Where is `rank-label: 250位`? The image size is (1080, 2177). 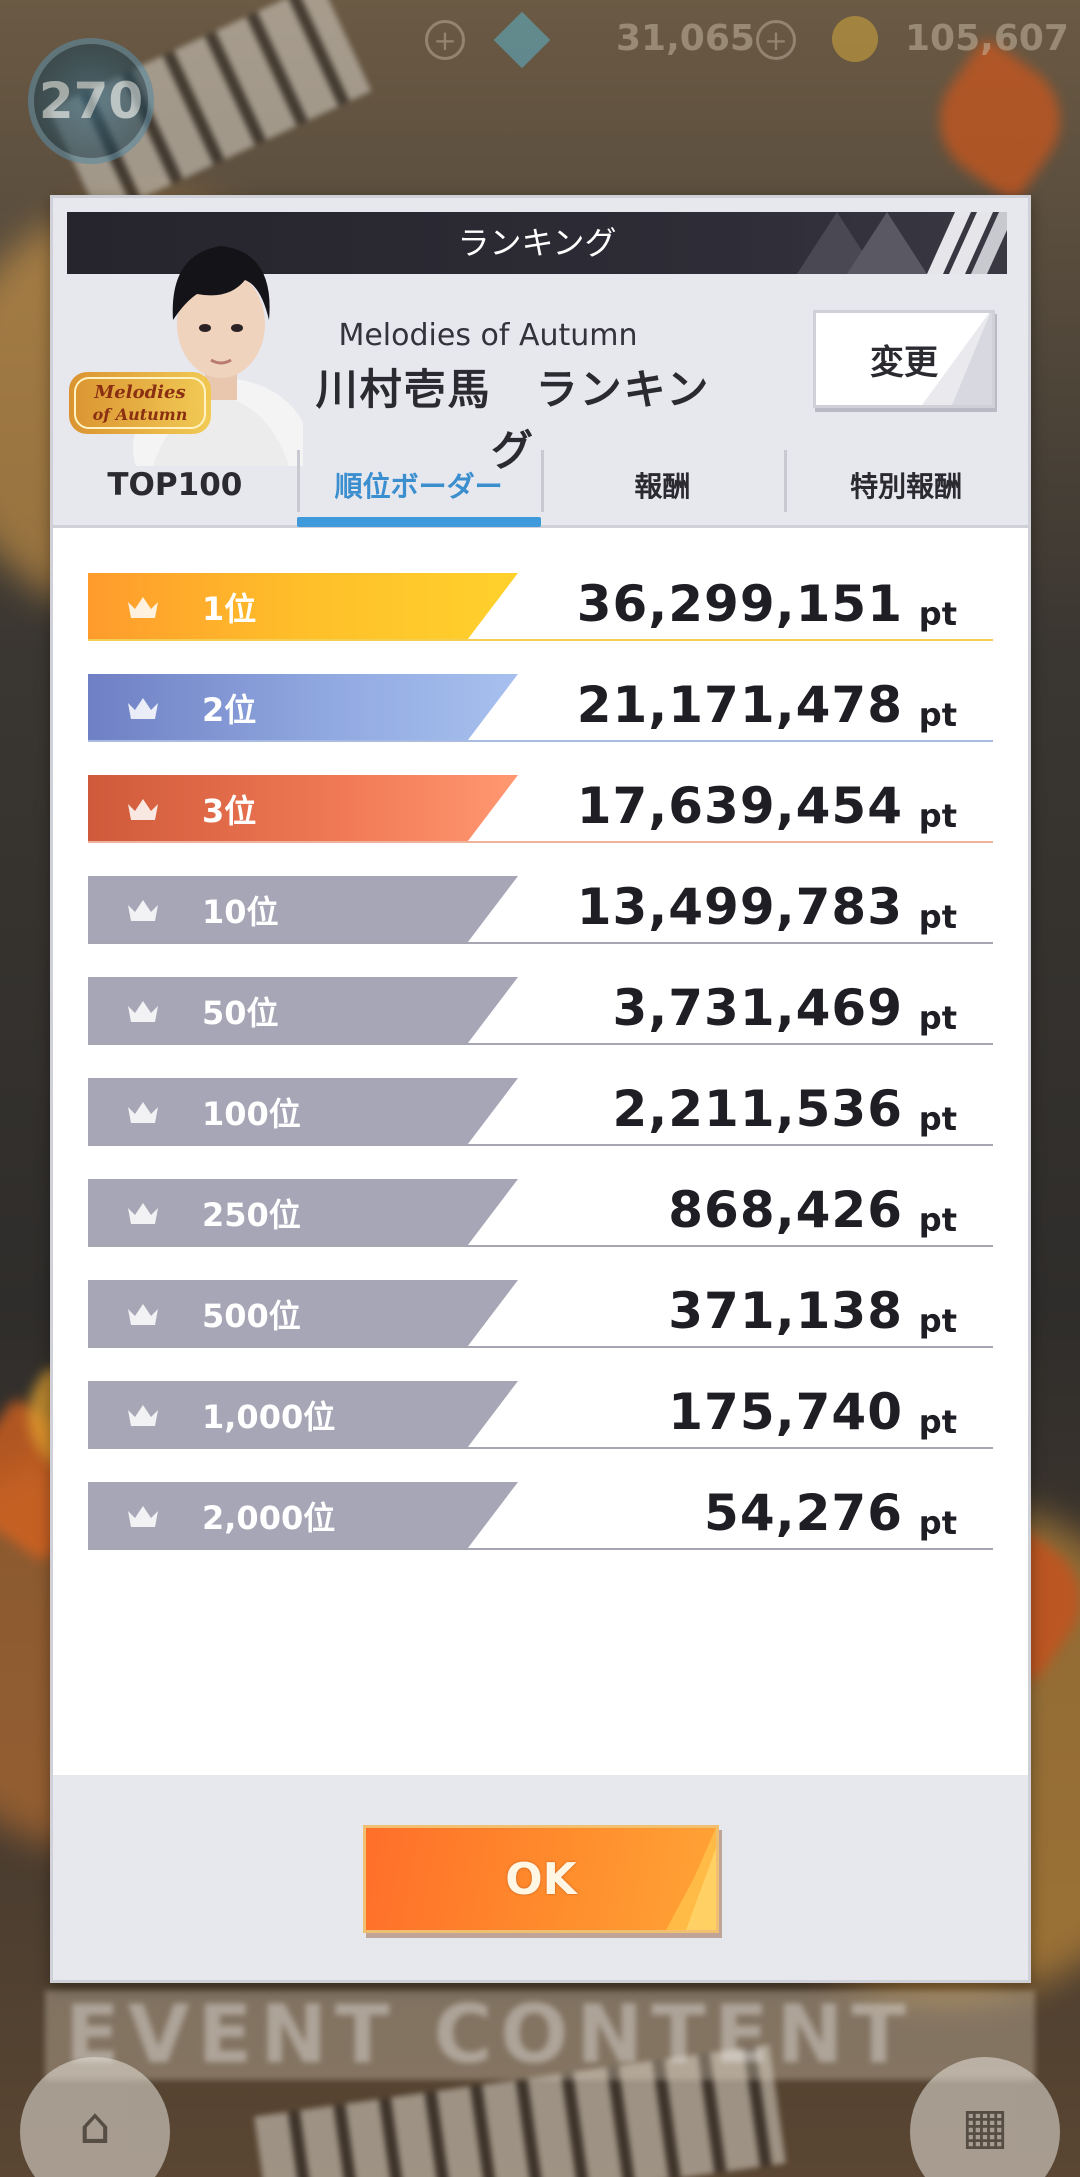
rank-label: 250位 is located at coordinates (251, 1215).